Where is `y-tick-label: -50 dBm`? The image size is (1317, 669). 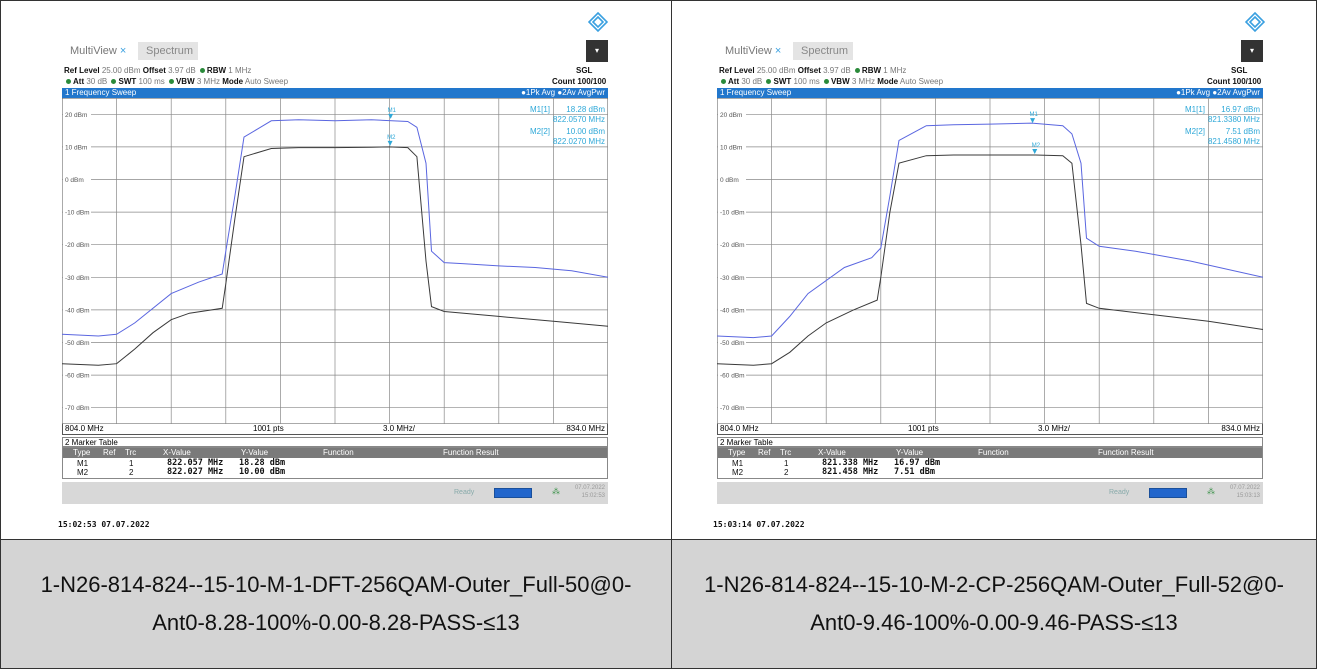 y-tick-label: -50 dBm is located at coordinates (77, 343).